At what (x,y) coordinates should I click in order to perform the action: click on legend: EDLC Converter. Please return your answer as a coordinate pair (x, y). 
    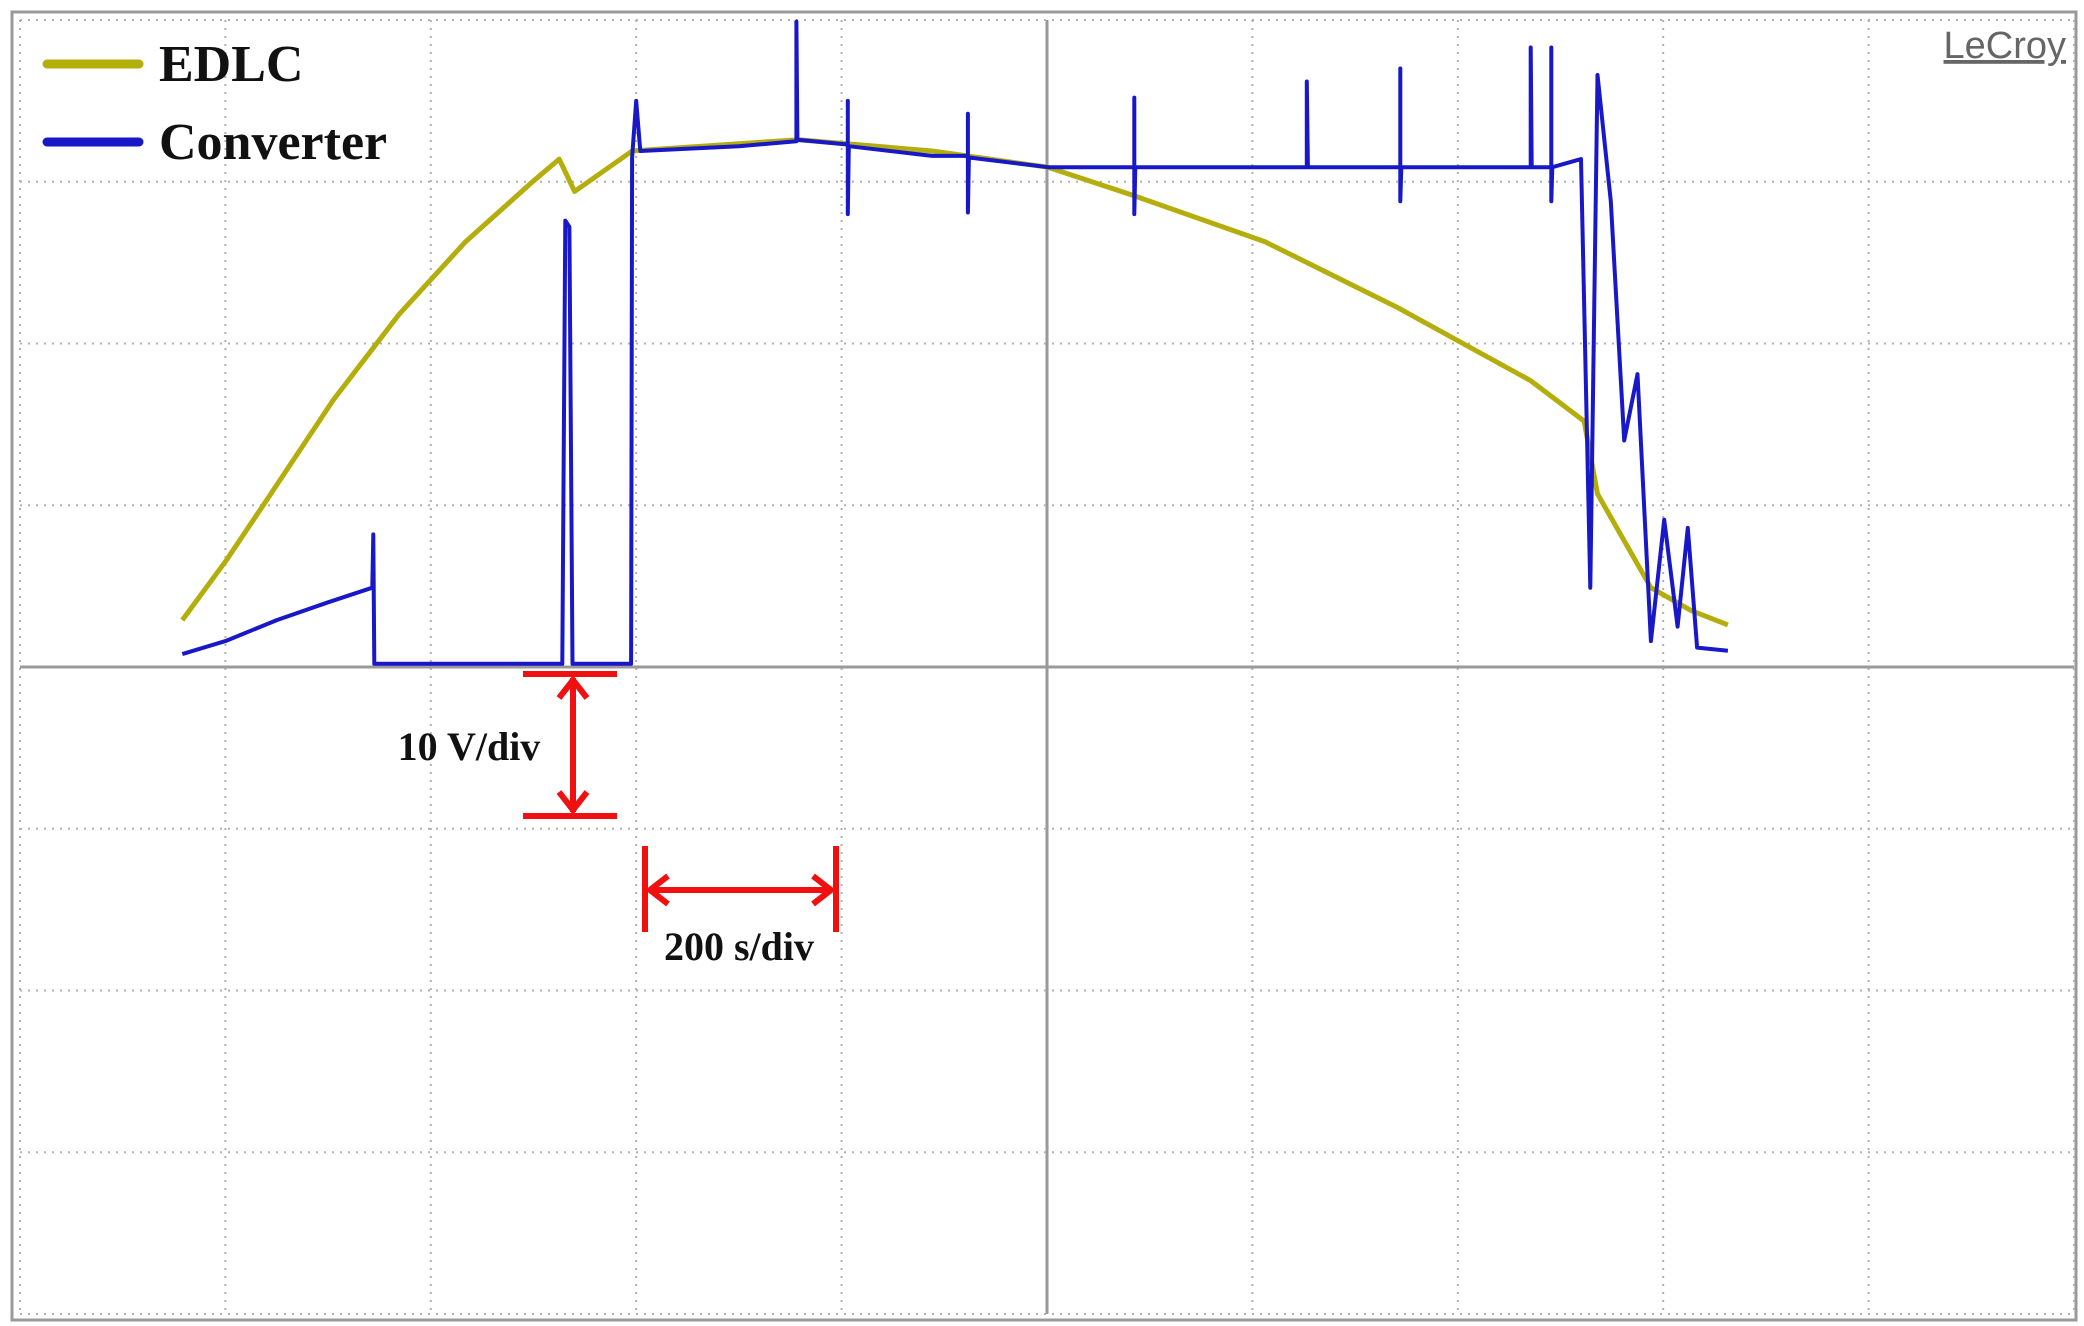
    Looking at the image, I should click on (214, 103).